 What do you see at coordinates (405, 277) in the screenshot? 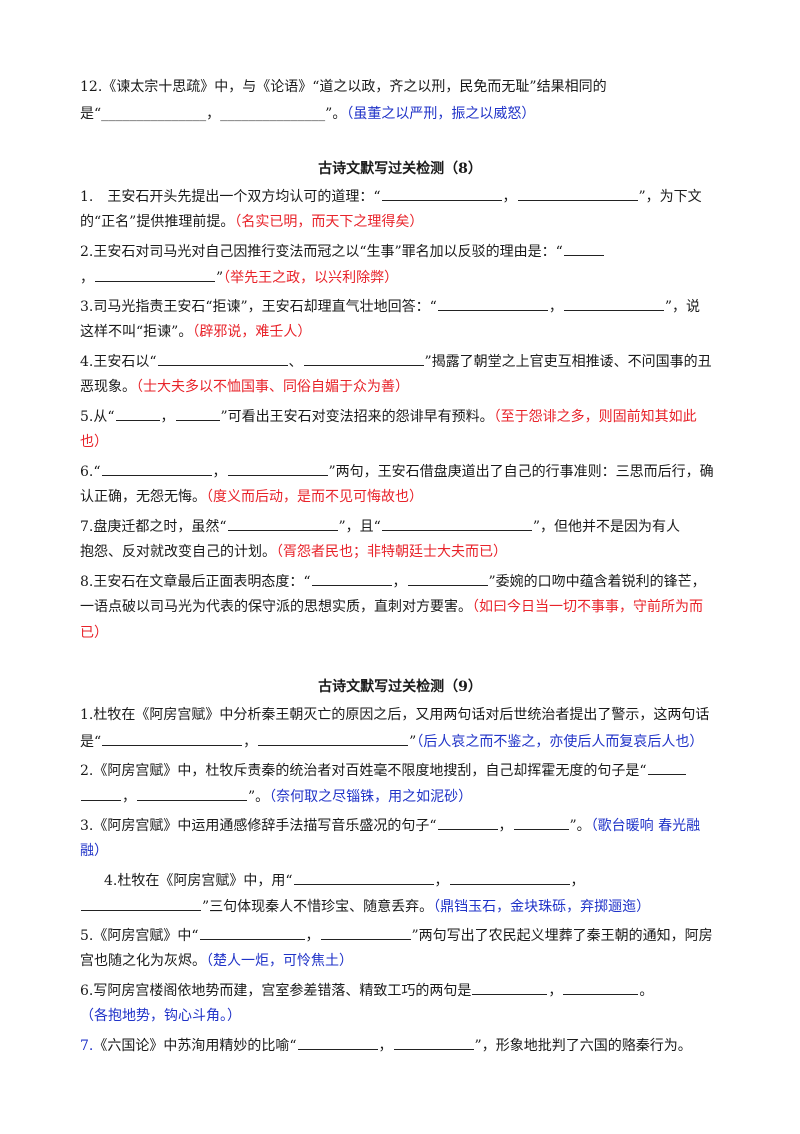
I see `s8-q2-line2: ， ”（举先王之政，以兴利除弊）` at bounding box center [405, 277].